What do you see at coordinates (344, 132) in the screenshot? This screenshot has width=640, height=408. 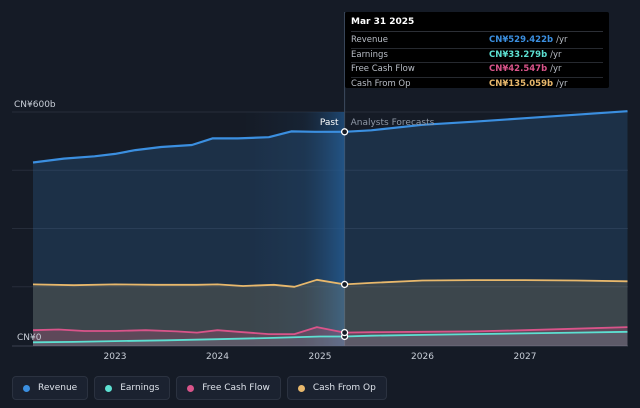 I see `revenue-marker` at bounding box center [344, 132].